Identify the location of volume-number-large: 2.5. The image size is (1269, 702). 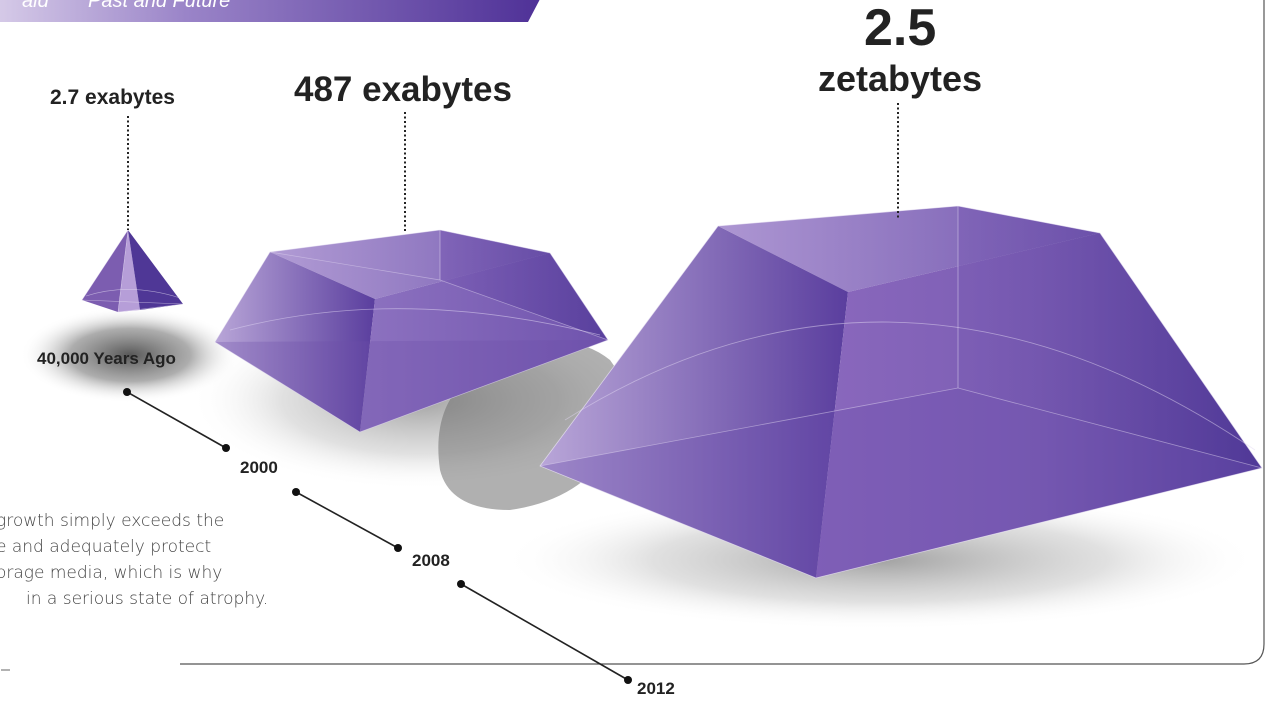
(900, 28).